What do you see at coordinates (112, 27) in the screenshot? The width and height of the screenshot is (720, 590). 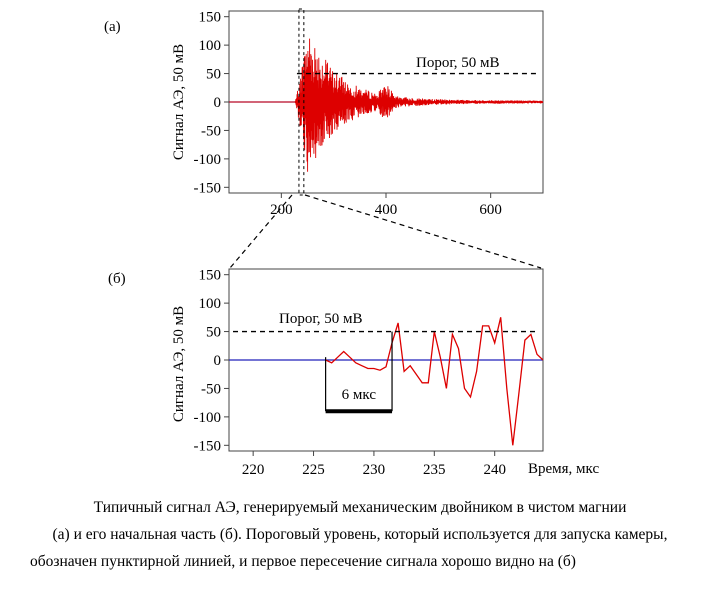 I see `panel-a-label: (а)` at bounding box center [112, 27].